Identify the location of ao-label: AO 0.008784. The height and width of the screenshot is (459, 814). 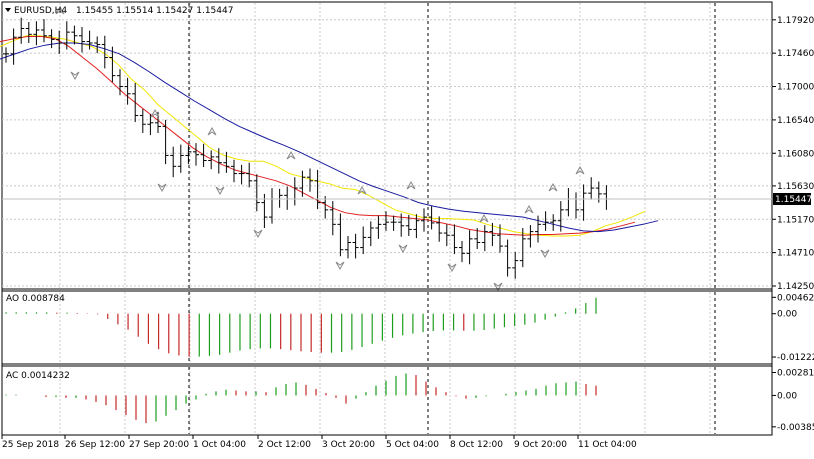
(35, 299).